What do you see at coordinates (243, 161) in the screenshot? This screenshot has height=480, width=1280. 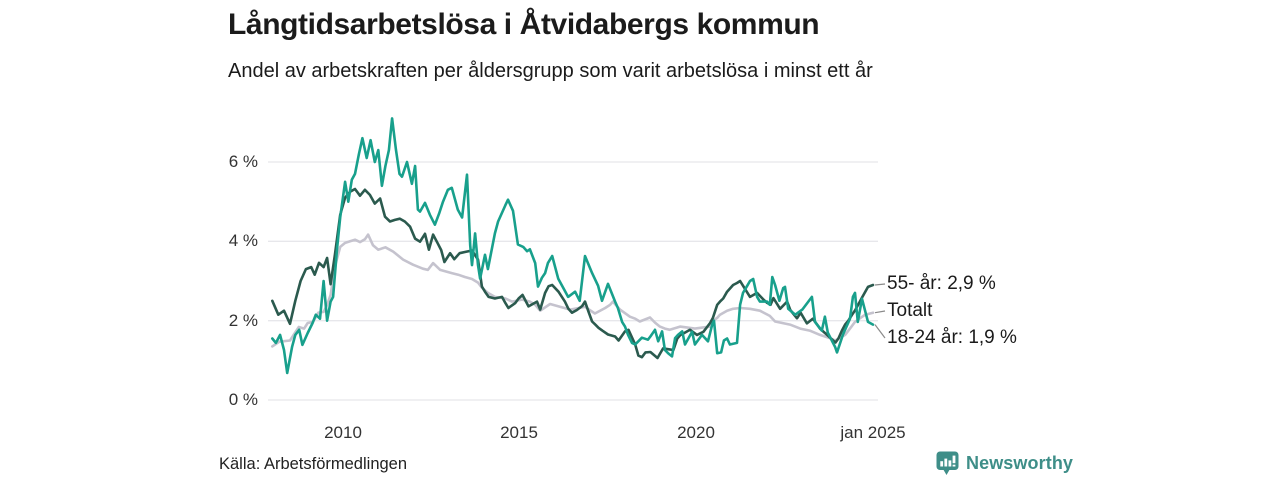 I see `y-axis-tick-6: 6 %` at bounding box center [243, 161].